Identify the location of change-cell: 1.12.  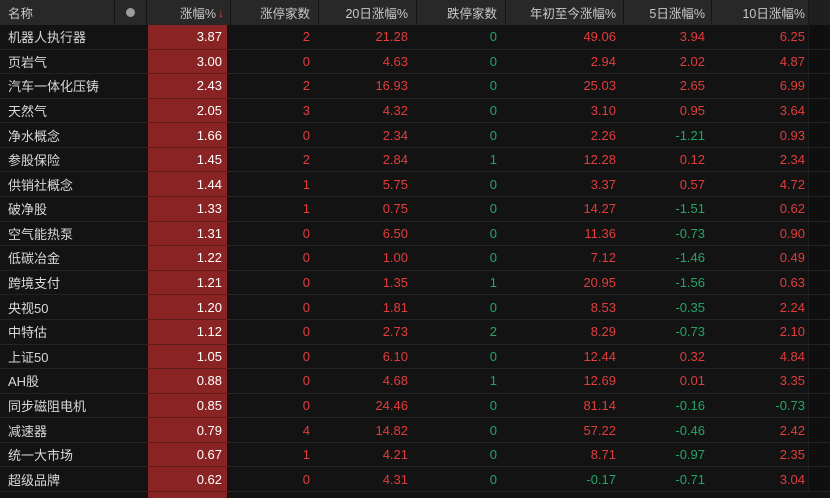
(188, 332).